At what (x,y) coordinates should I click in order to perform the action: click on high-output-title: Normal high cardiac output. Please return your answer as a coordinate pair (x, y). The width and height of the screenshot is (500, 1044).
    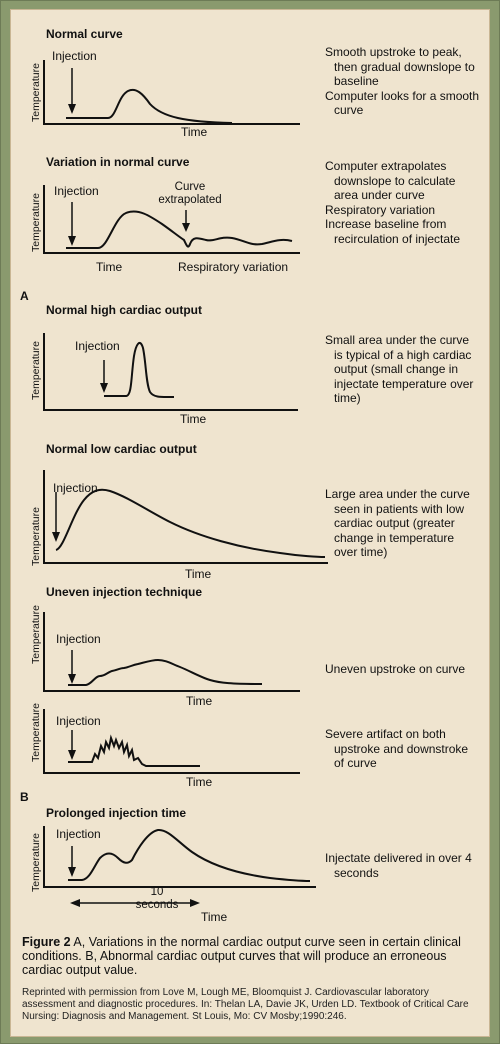
    Looking at the image, I should click on (124, 310).